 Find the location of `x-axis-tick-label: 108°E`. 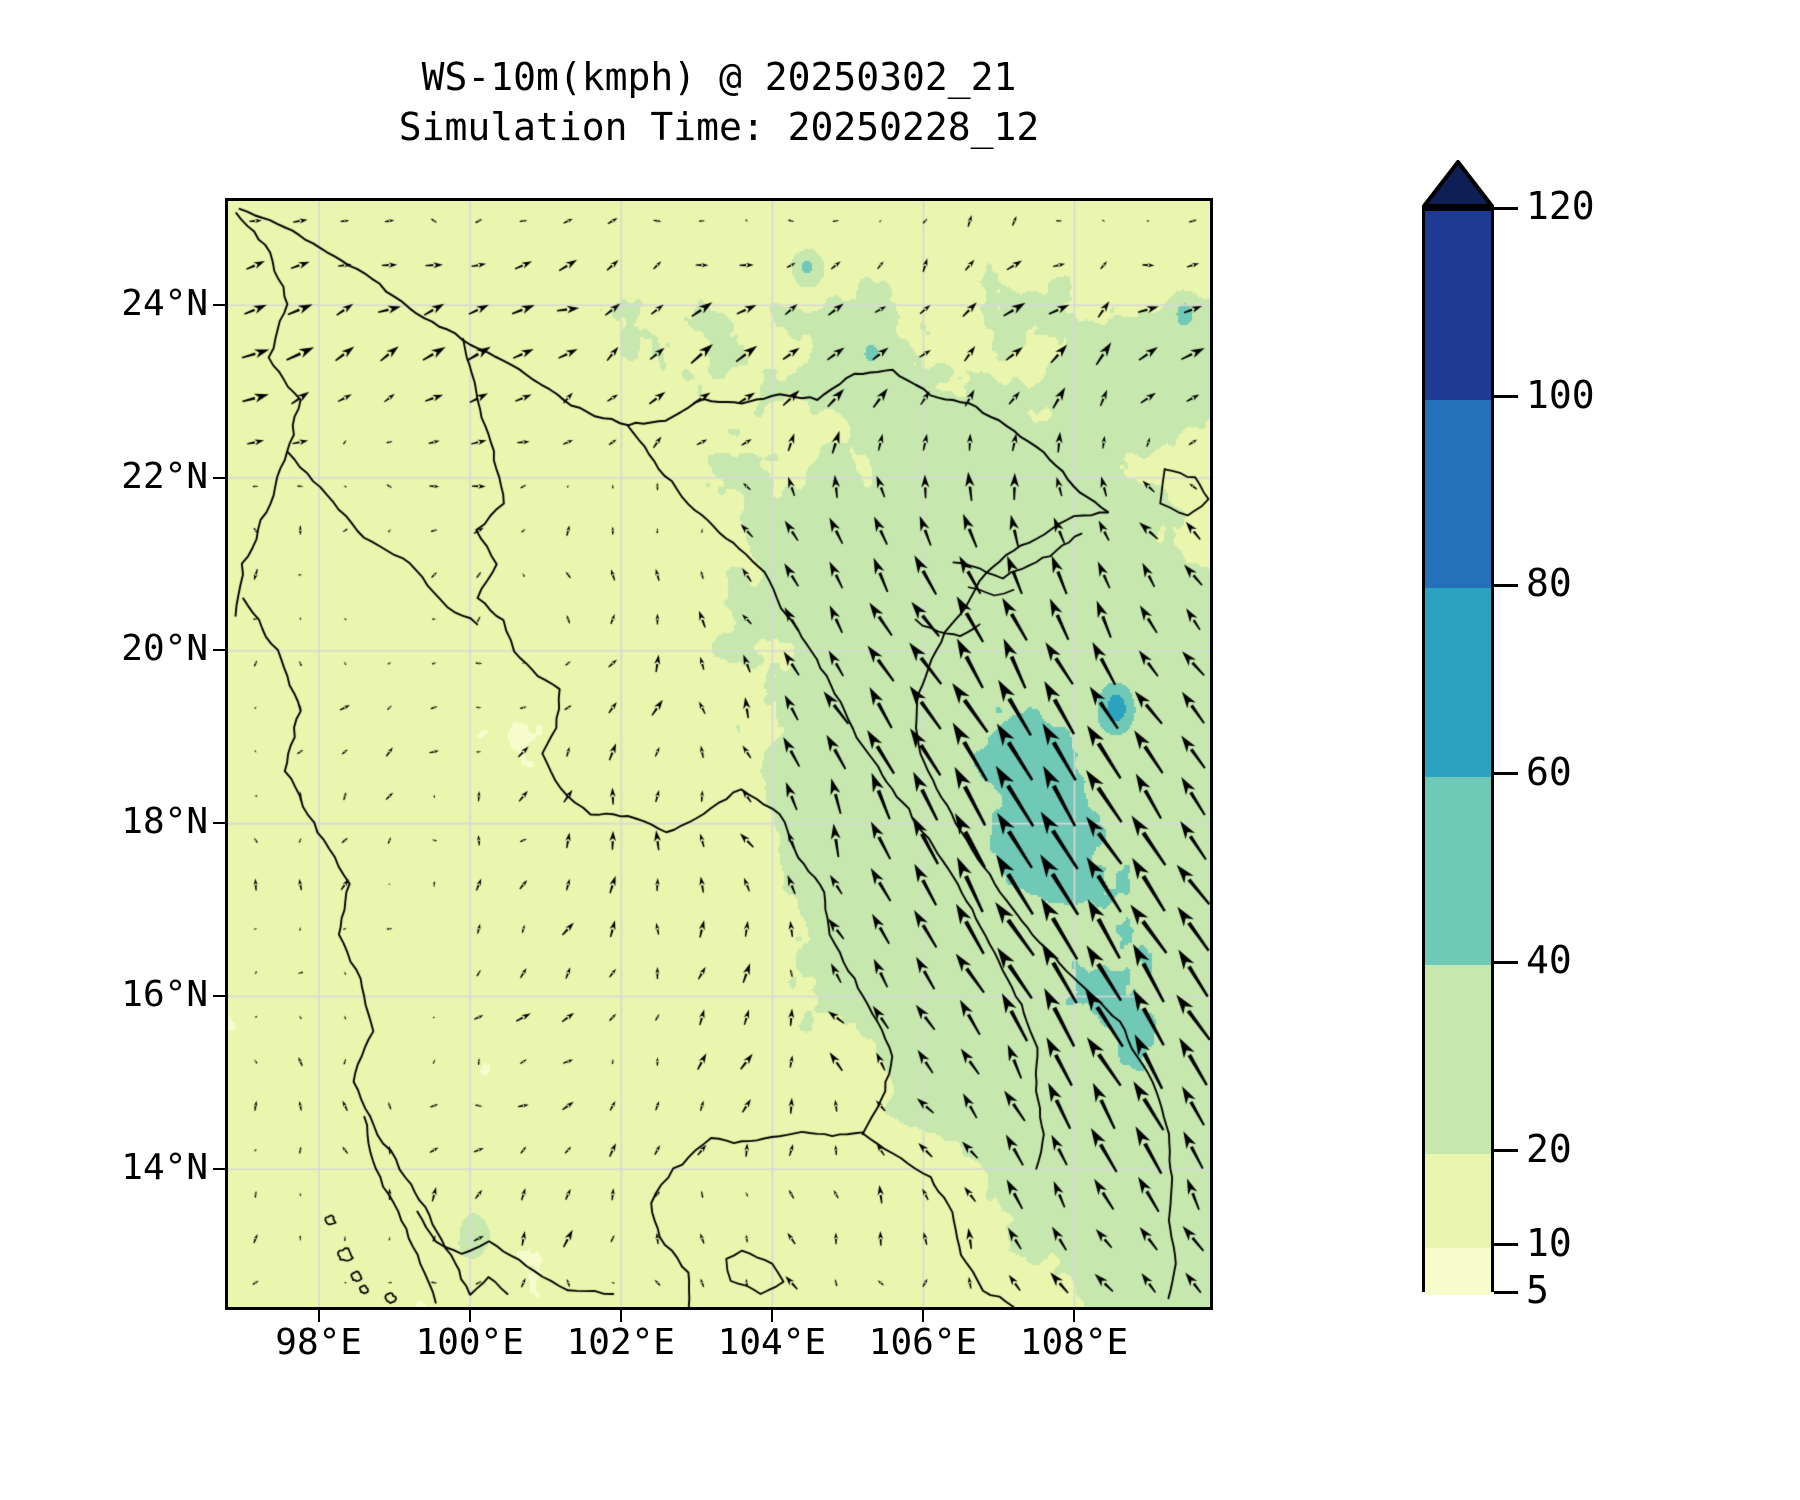

x-axis-tick-label: 108°E is located at coordinates (1074, 1342).